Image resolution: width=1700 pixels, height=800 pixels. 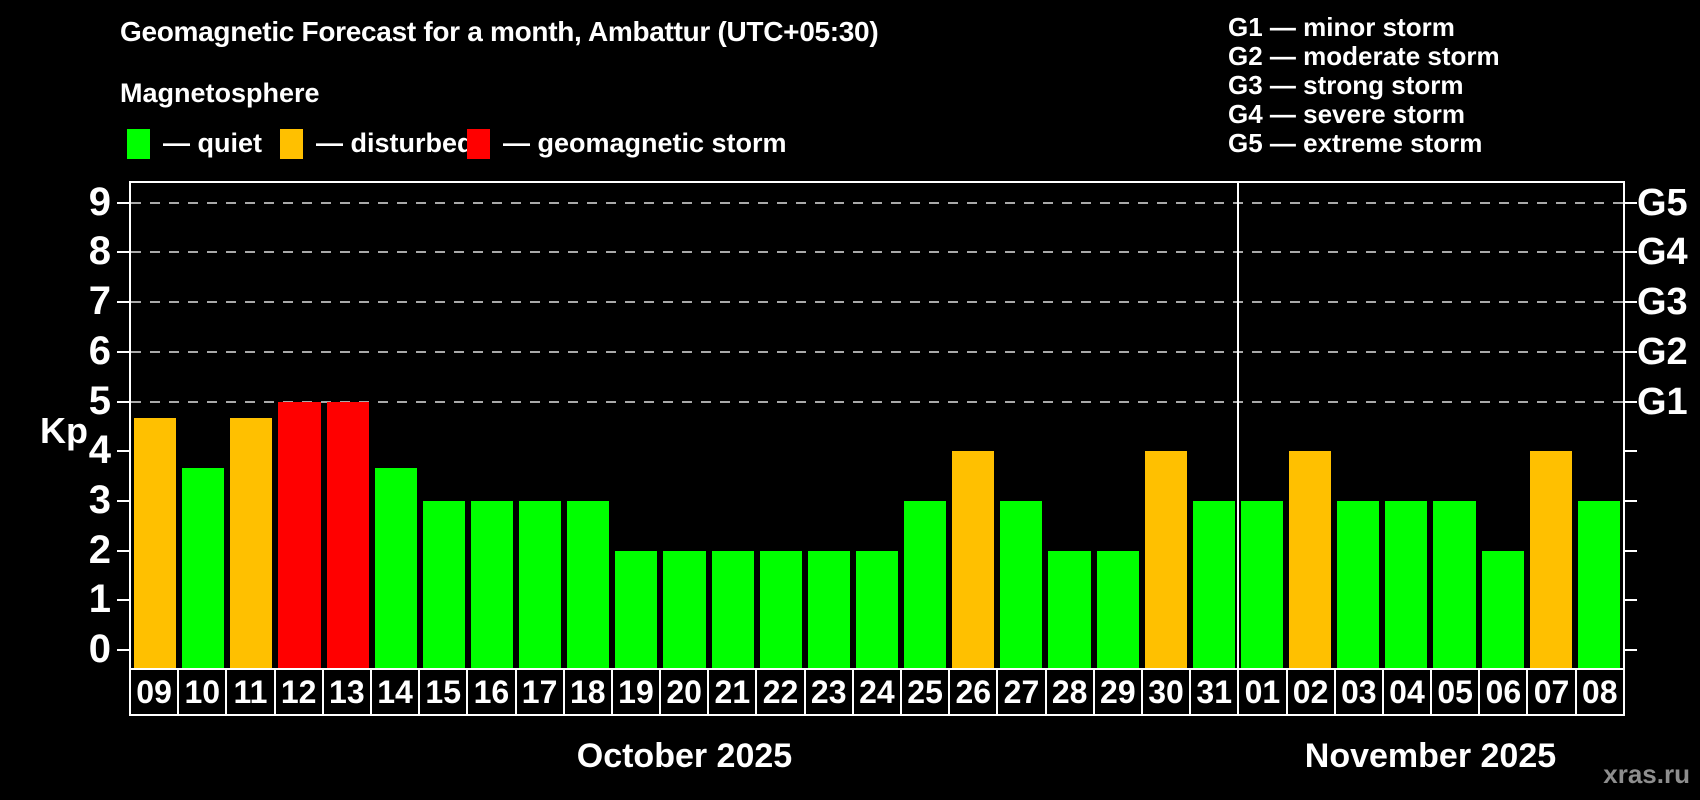 I want to click on y-tick-label-4: 4, so click(x=99, y=450).